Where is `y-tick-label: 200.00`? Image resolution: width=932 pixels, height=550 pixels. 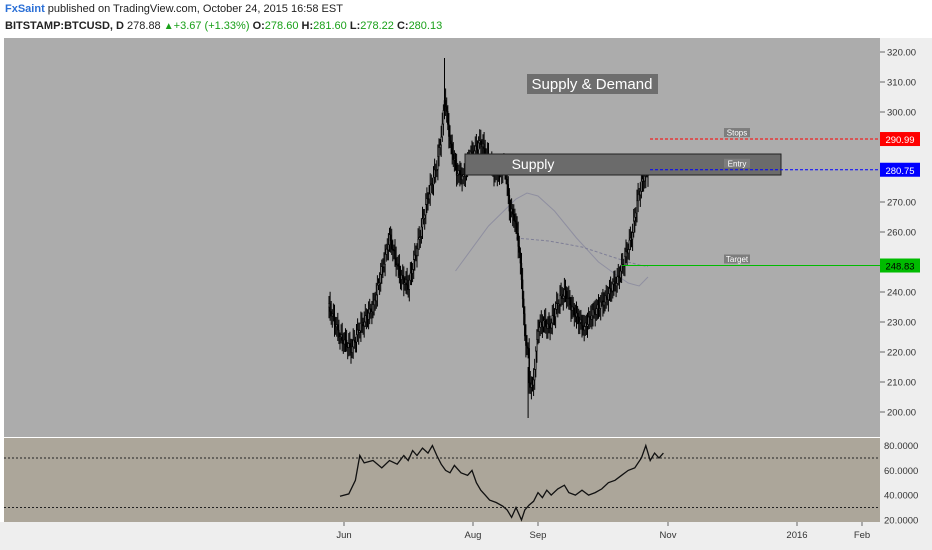
y-tick-label: 200.00 is located at coordinates (901, 413).